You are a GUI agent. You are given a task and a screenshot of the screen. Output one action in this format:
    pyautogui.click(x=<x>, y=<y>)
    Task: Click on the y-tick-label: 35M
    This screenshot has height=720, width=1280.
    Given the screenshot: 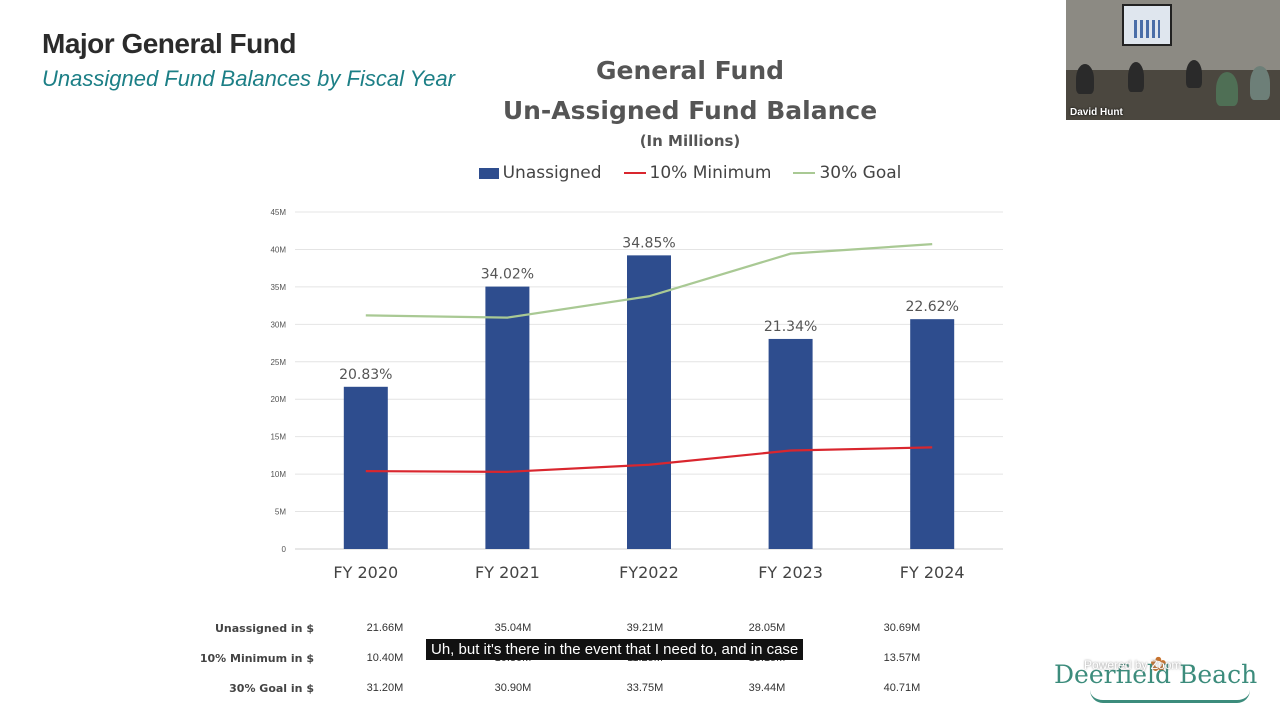 What is the action you would take?
    pyautogui.click(x=278, y=287)
    